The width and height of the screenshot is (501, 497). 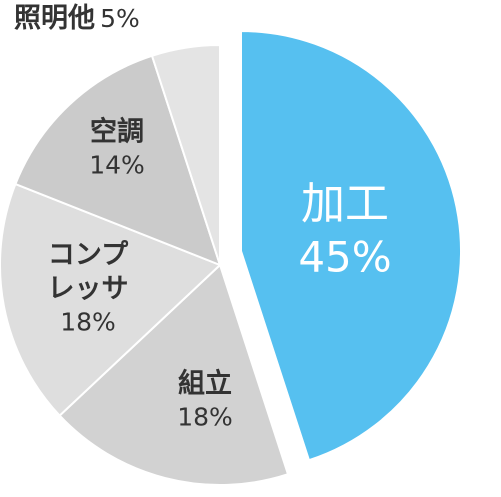 I want to click on category-label: 組立, so click(x=204, y=384).